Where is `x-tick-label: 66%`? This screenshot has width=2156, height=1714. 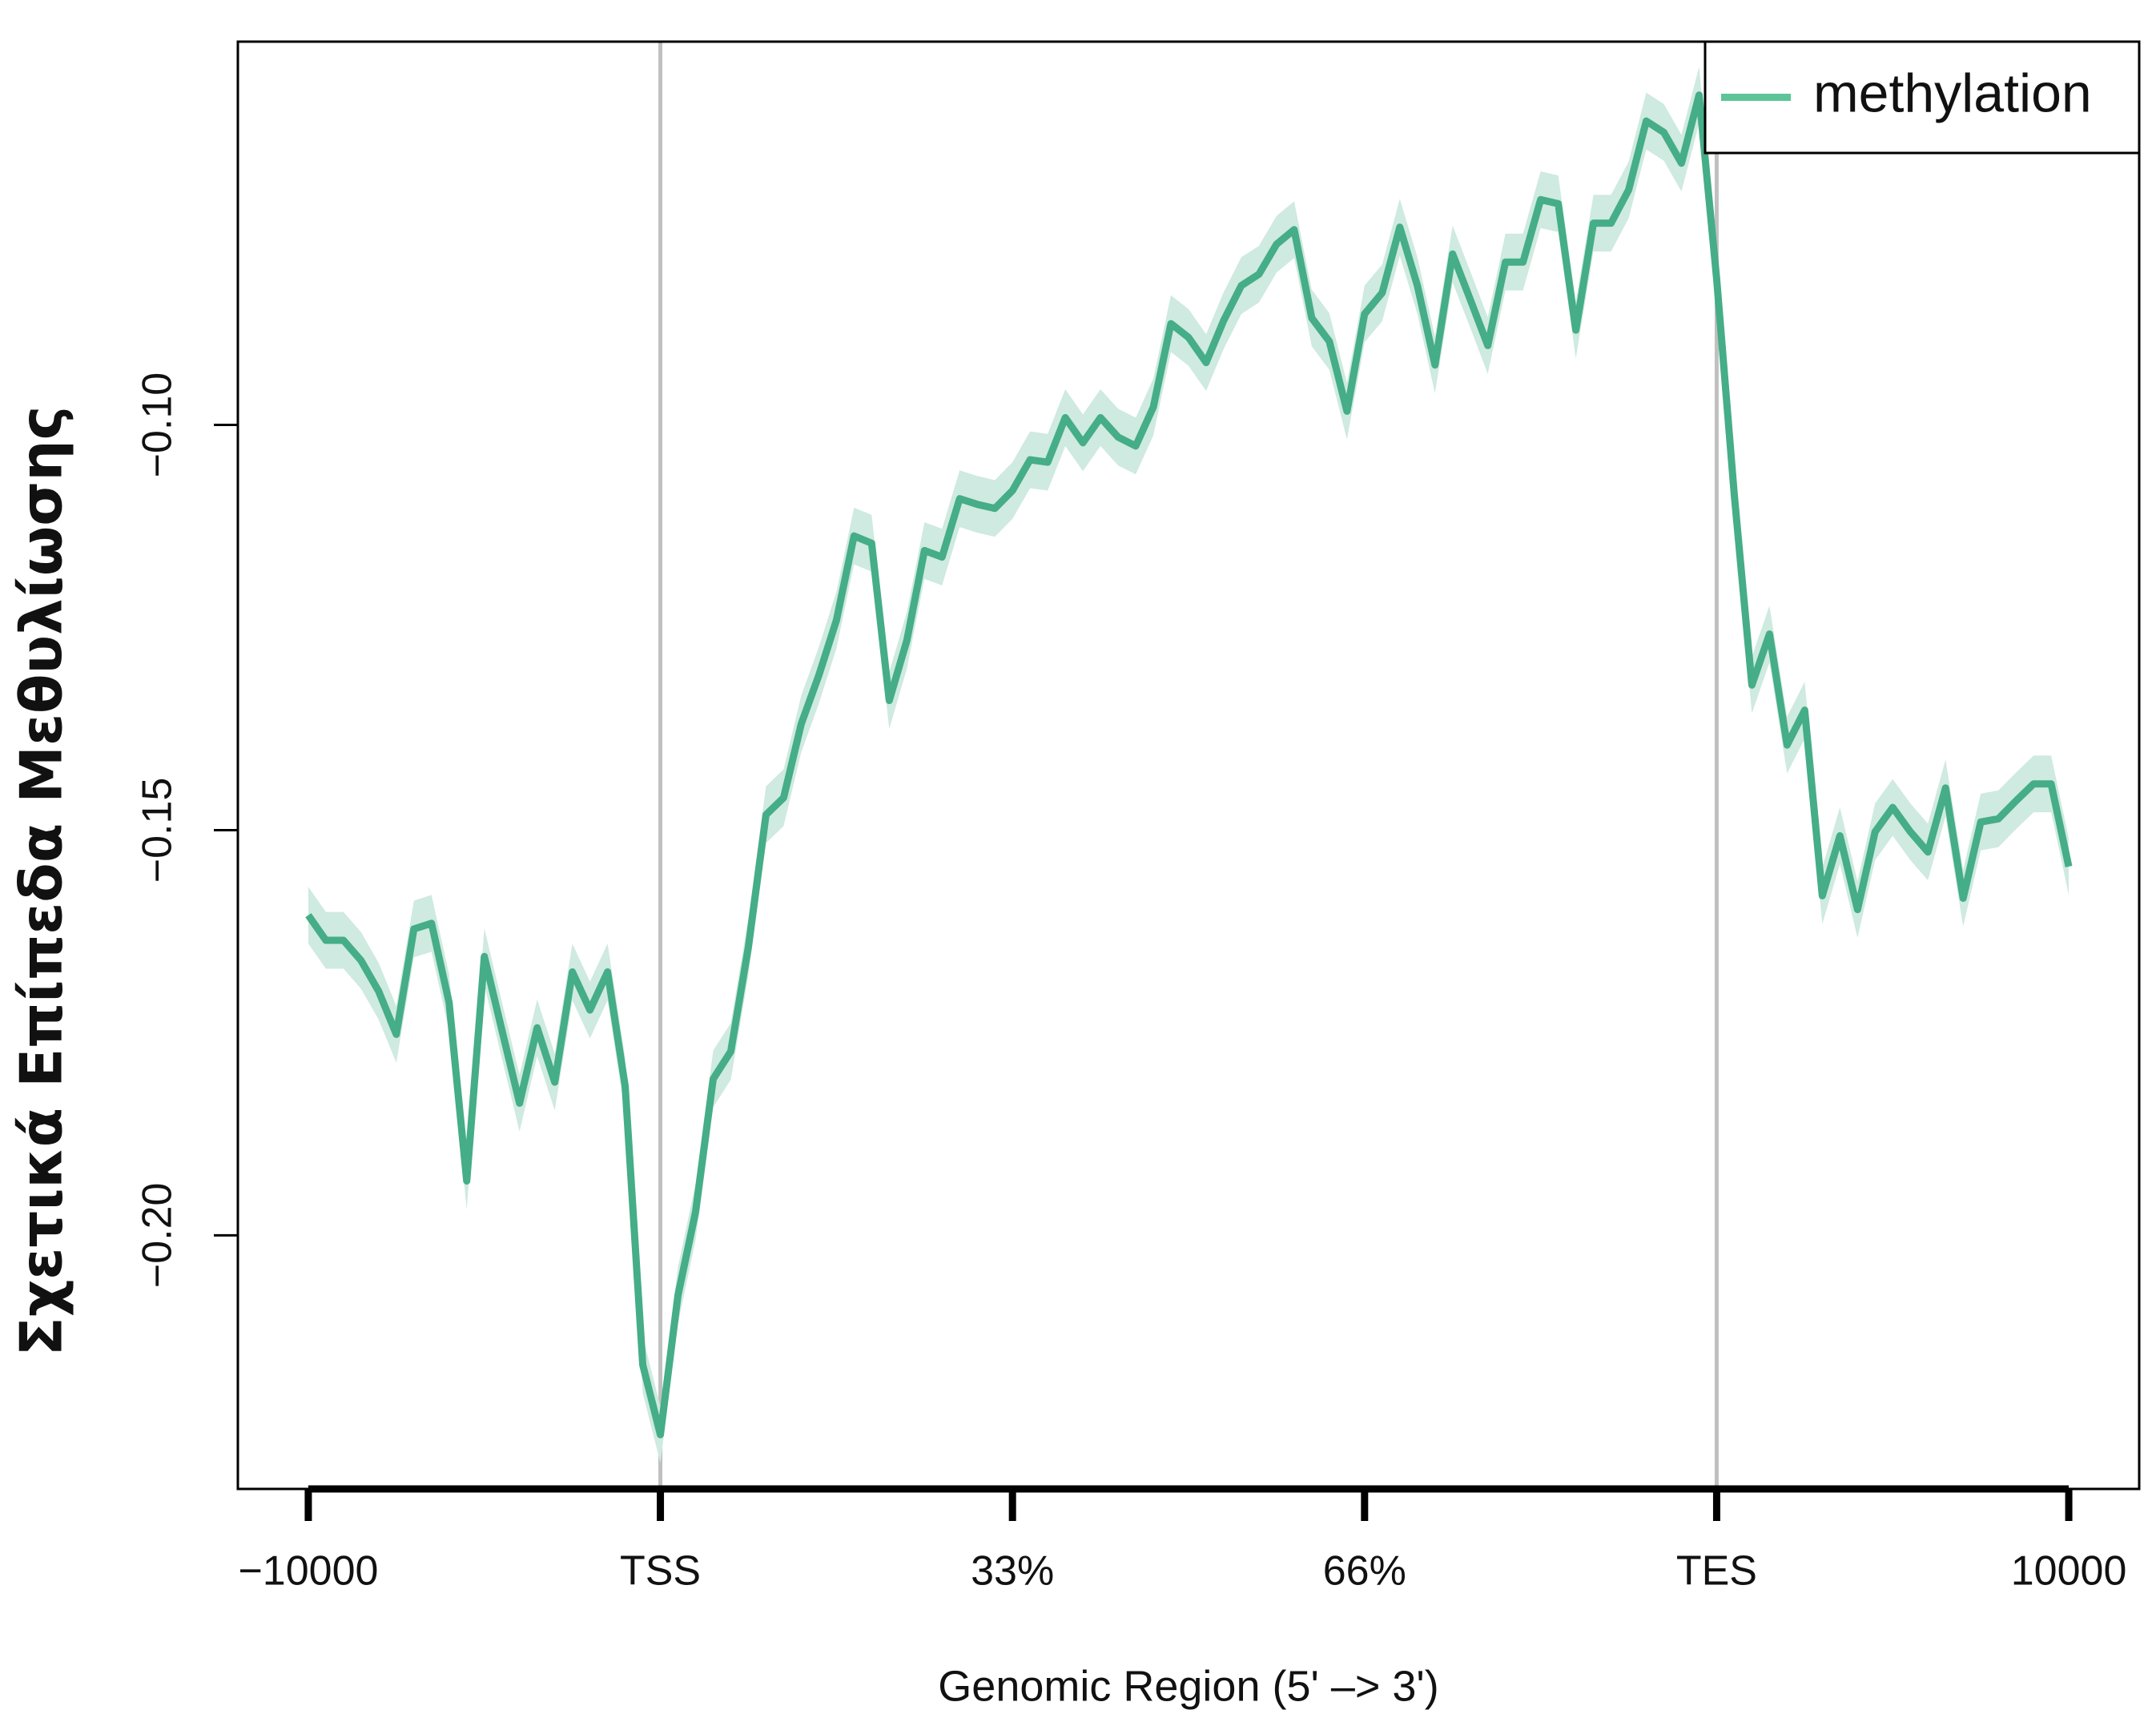 x-tick-label: 66% is located at coordinates (1364, 1571).